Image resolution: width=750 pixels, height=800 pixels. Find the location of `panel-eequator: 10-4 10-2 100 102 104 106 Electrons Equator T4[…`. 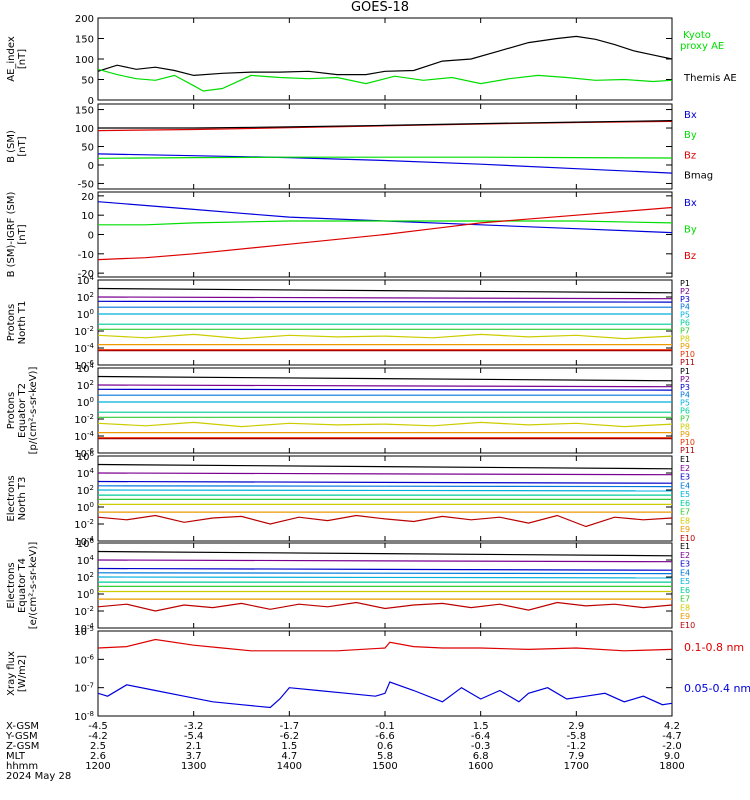

panel-eequator: 10-4 10-2 100 102 104 106 Electrons Equator T4[… is located at coordinates (350, 586).